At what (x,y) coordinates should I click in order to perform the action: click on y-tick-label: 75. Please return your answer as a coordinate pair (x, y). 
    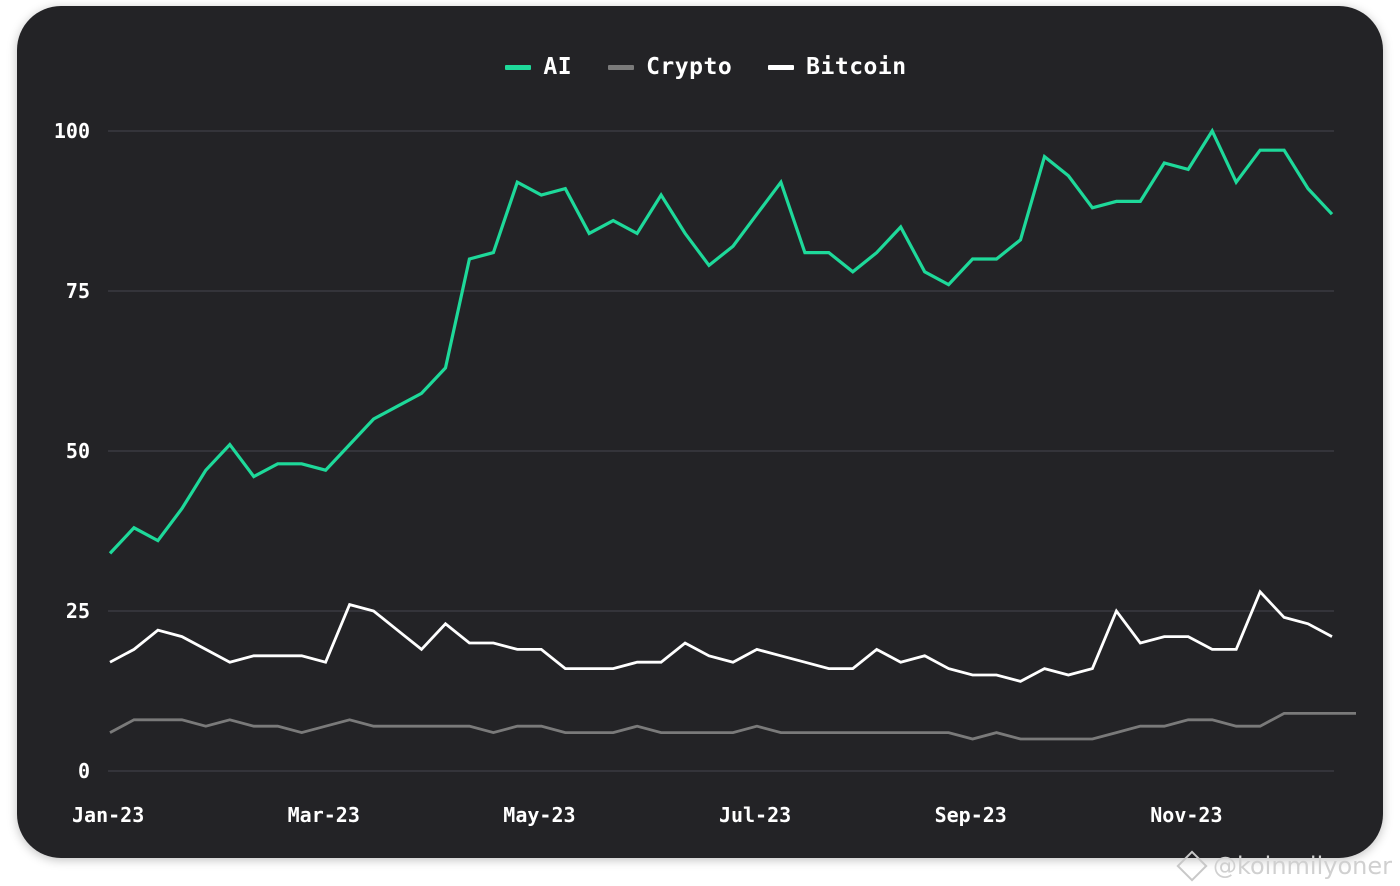
    Looking at the image, I should click on (78, 291).